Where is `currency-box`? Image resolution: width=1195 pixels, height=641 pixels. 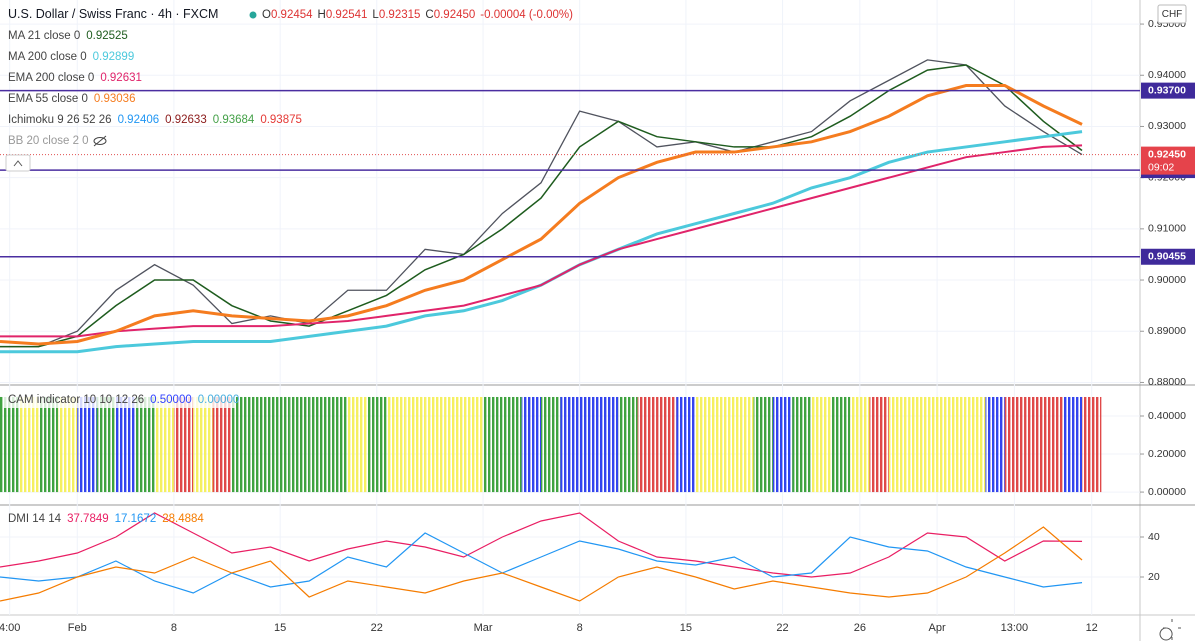 currency-box is located at coordinates (1172, 14).